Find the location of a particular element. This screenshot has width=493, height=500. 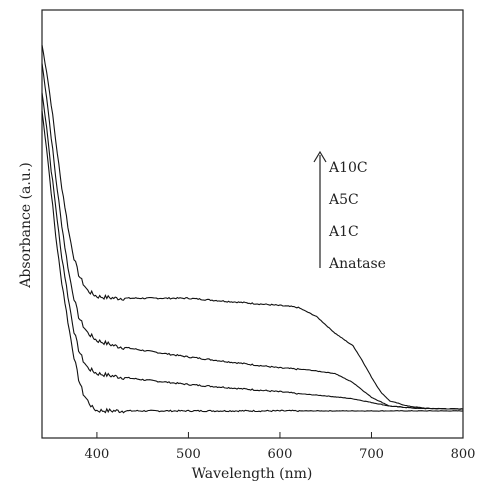

legend: A10C A5C A1C Anatase is located at coordinates (349, 211).